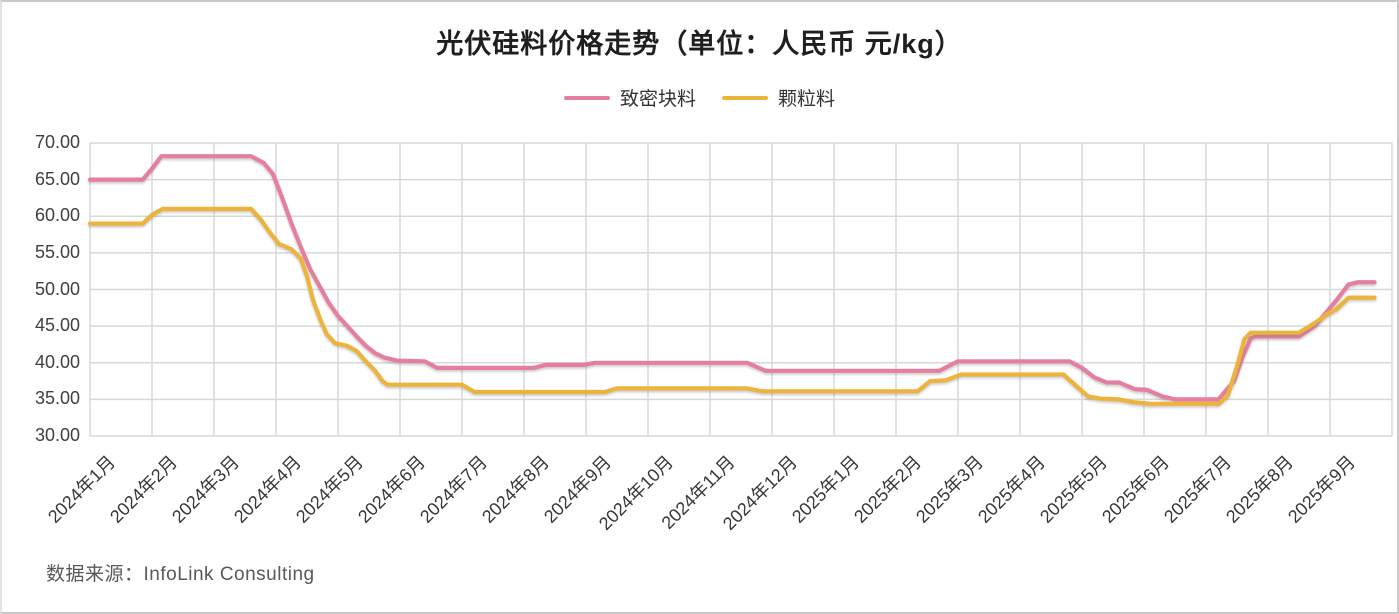 This screenshot has height=614, width=1399. I want to click on y-axis-tick-label: 30.00, so click(57, 435).